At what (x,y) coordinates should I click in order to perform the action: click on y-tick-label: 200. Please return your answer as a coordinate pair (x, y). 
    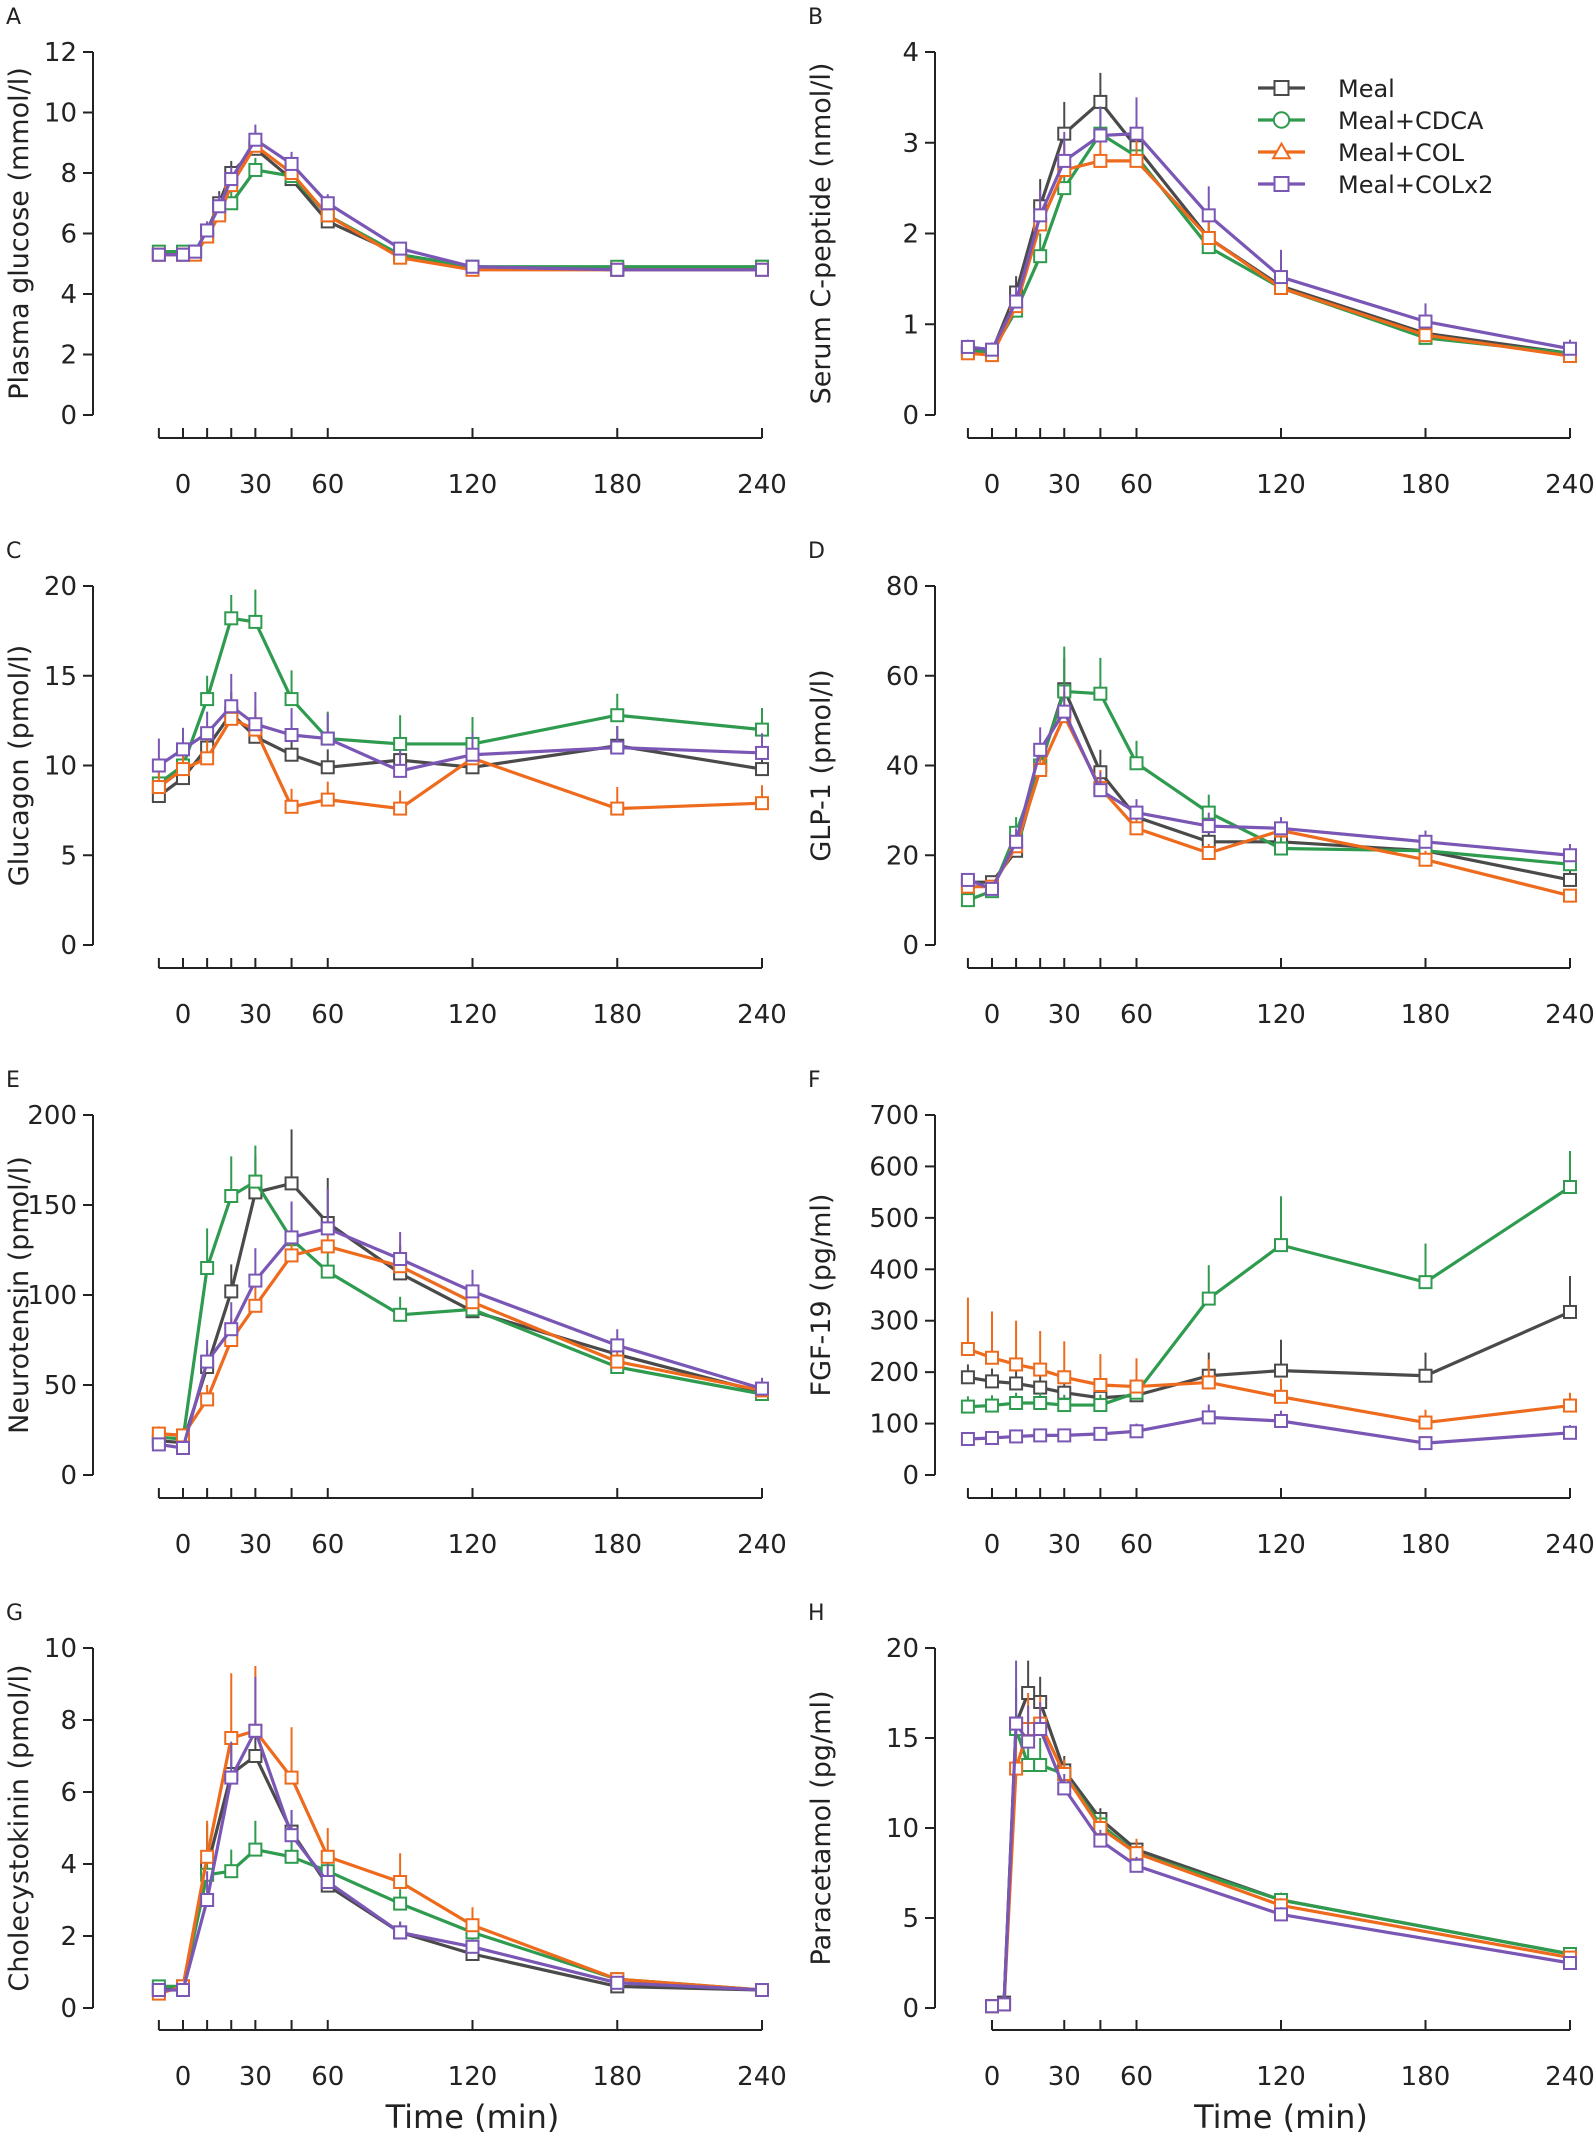
    Looking at the image, I should click on (52, 1116).